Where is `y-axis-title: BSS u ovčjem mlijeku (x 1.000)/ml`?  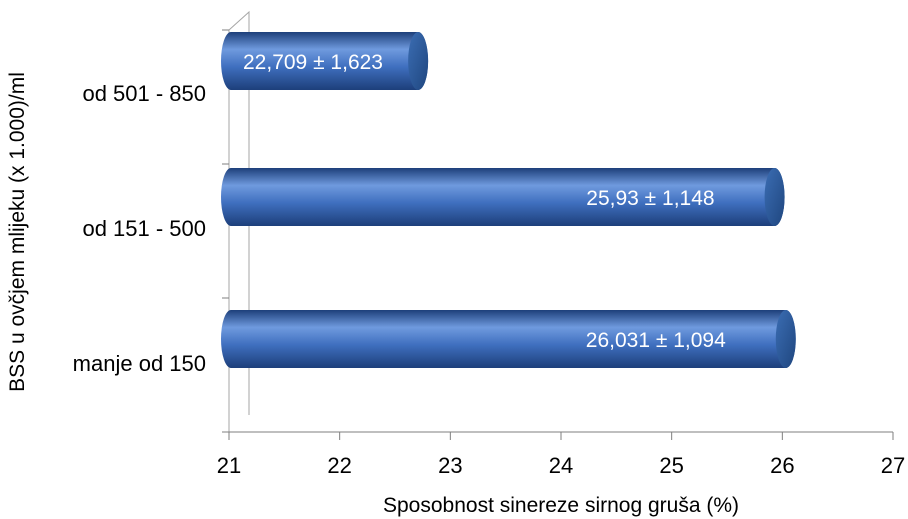
y-axis-title: BSS u ovčjem mlijeku (x 1.000)/ml is located at coordinates (17, 232).